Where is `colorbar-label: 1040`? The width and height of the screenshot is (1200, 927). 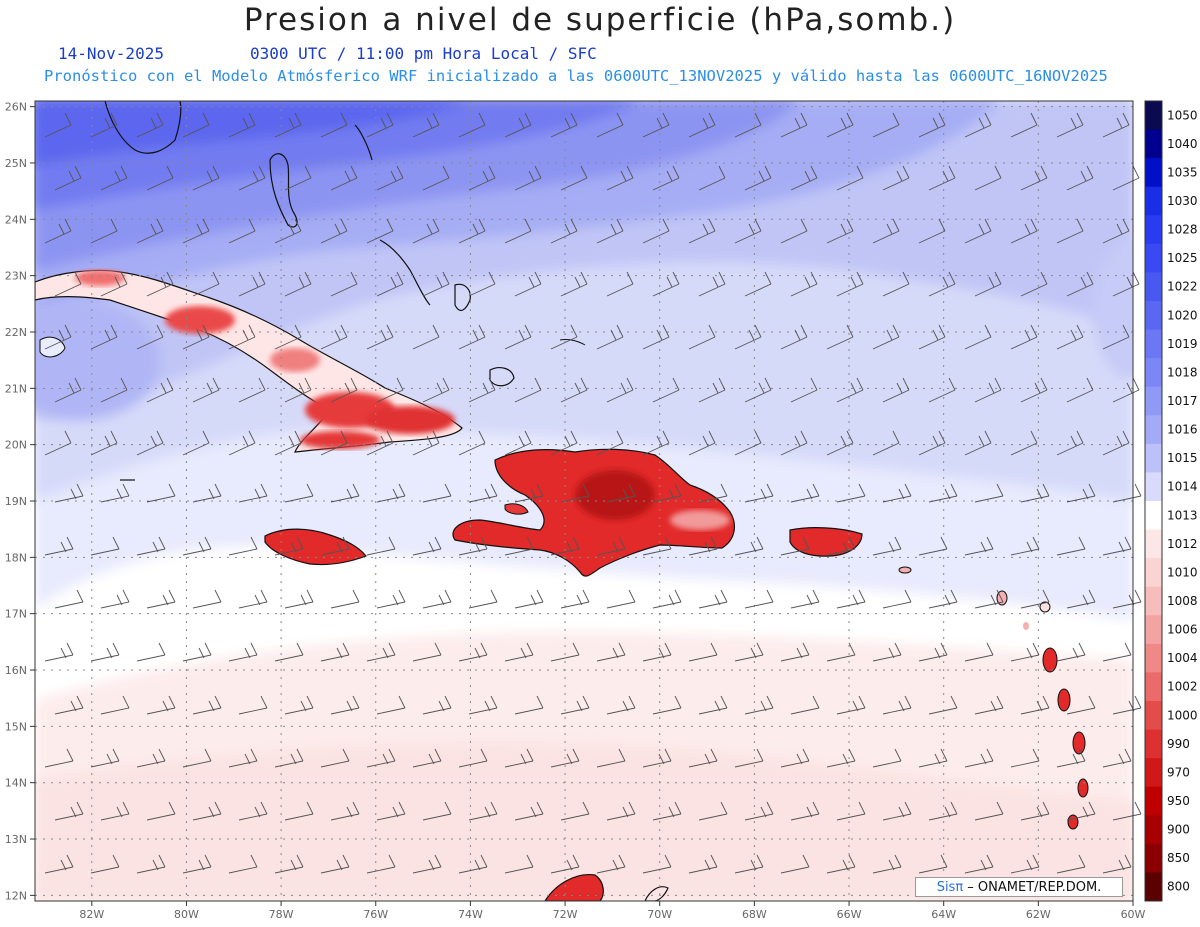 colorbar-label: 1040 is located at coordinates (1182, 144).